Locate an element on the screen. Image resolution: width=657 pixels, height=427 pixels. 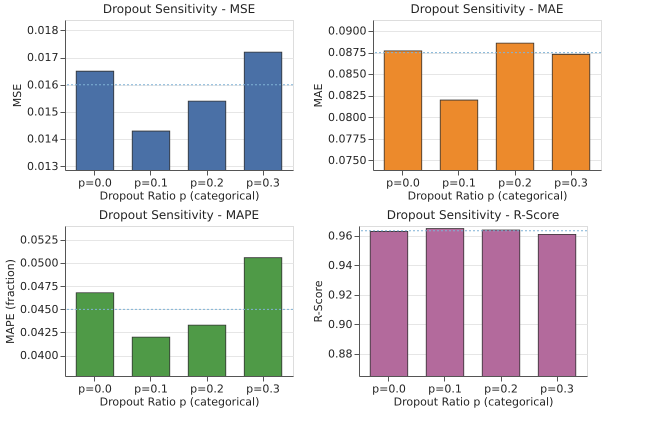
y-tick-label: 0.0825 is located at coordinates (347, 95).